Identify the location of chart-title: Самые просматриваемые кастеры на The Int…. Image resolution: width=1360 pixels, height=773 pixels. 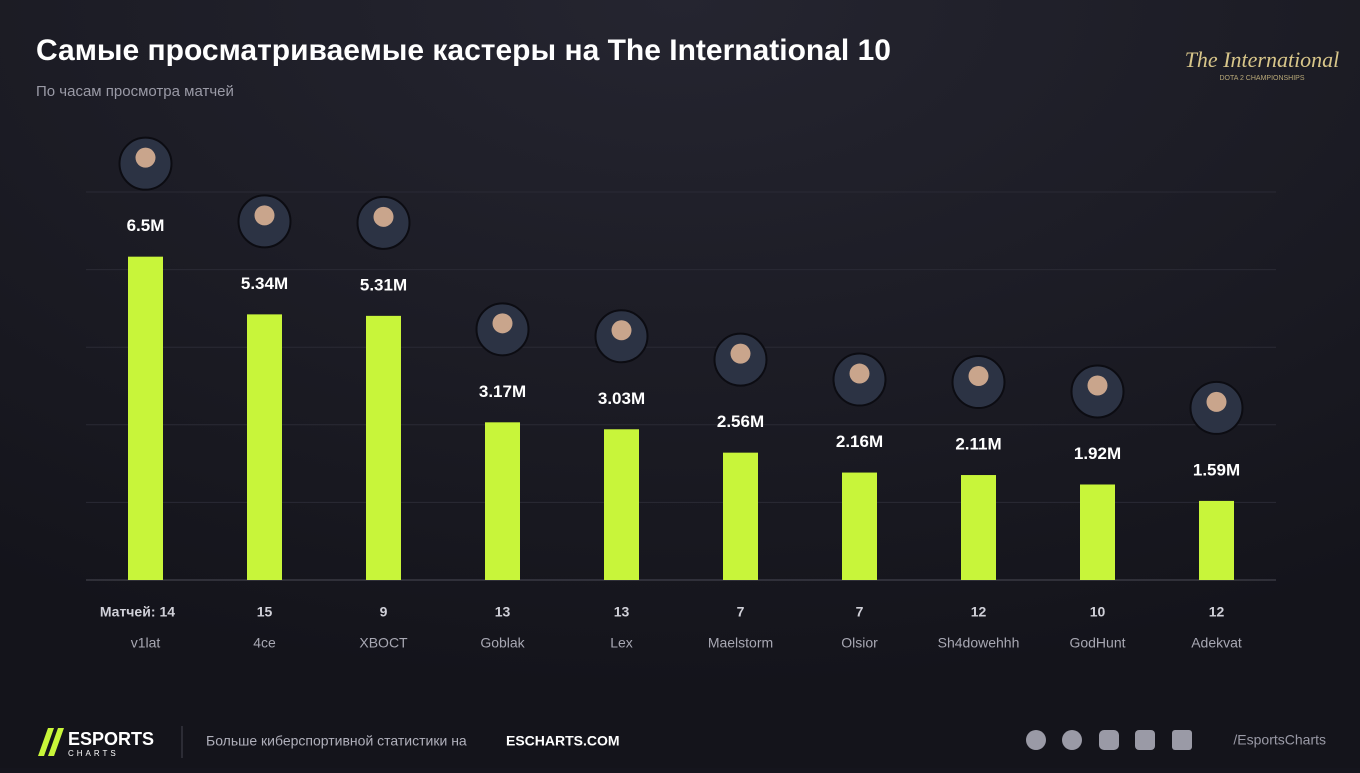
(463, 50).